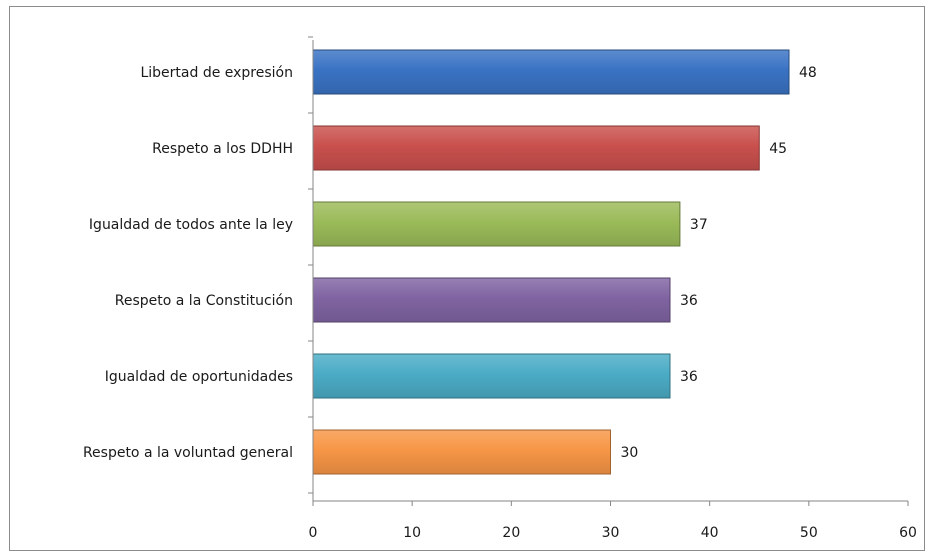  What do you see at coordinates (188, 453) in the screenshot?
I see `category-label: Respeto a la voluntad general` at bounding box center [188, 453].